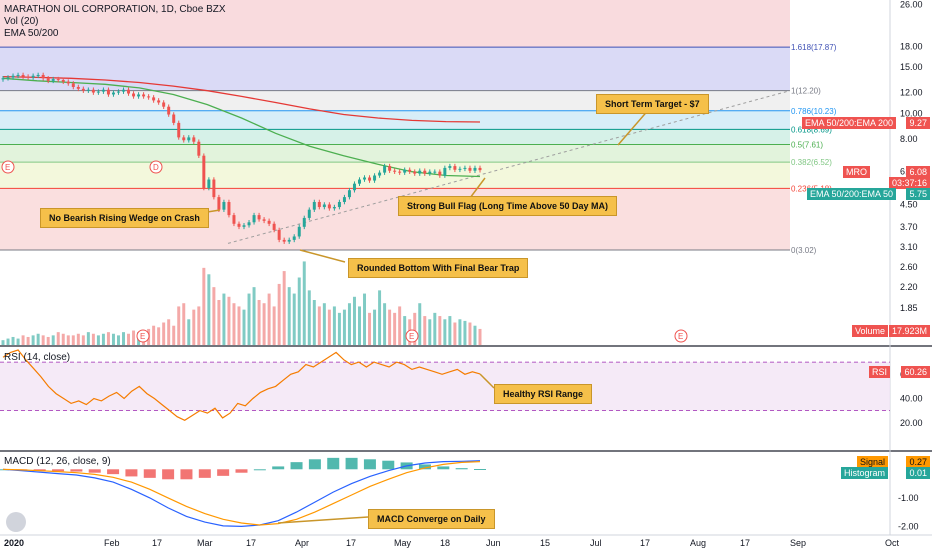 The width and height of the screenshot is (932, 550). I want to click on ema50-tag: EMA 50/200:EMA 50, so click(851, 194).